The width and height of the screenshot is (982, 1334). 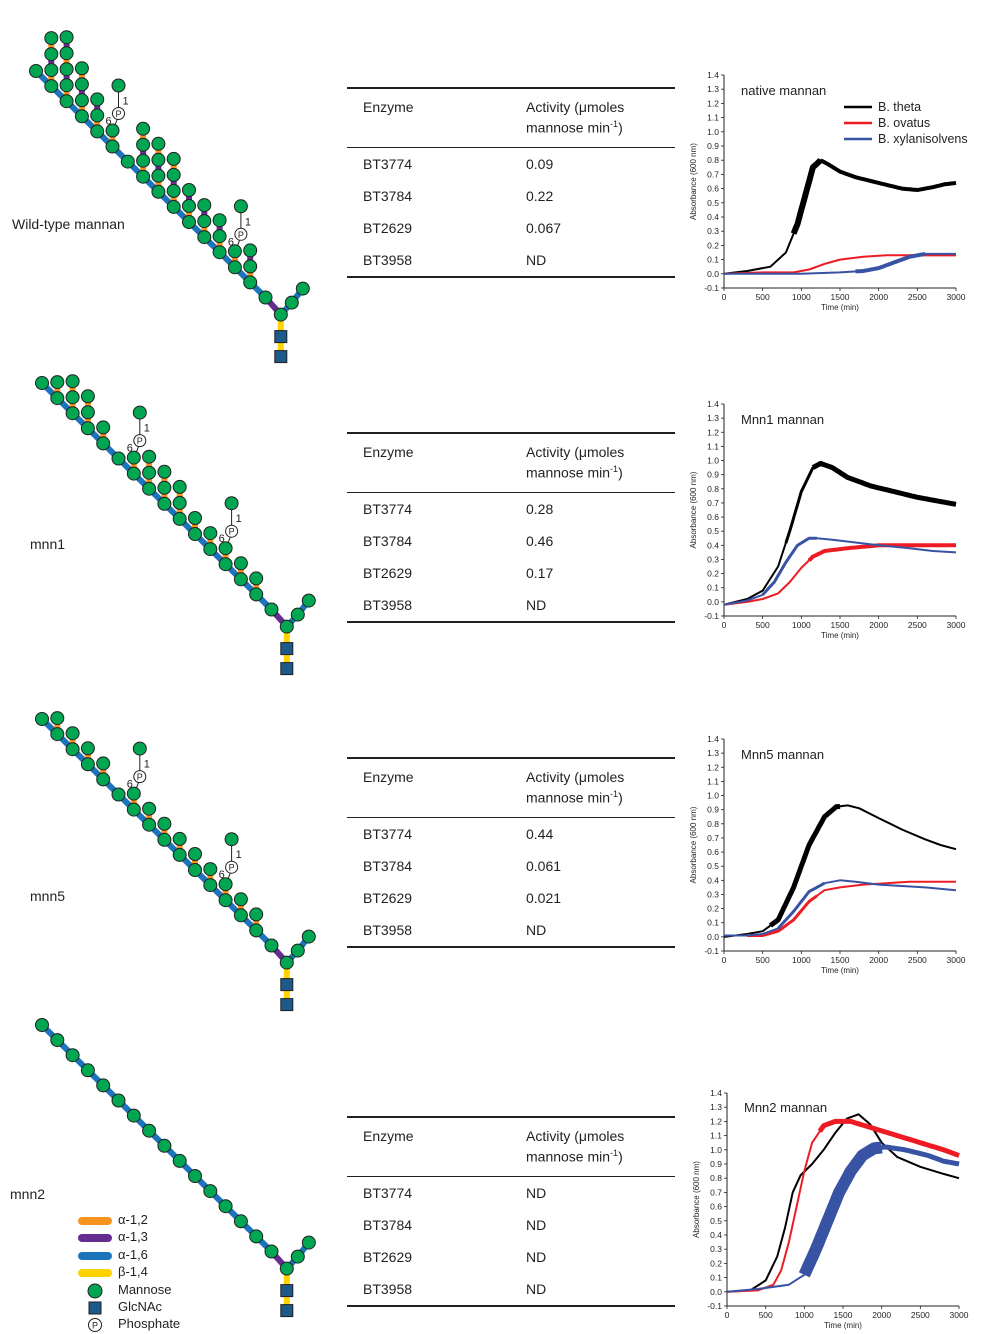 What do you see at coordinates (133, 1237) in the screenshot?
I see `legend-label: α-1,3` at bounding box center [133, 1237].